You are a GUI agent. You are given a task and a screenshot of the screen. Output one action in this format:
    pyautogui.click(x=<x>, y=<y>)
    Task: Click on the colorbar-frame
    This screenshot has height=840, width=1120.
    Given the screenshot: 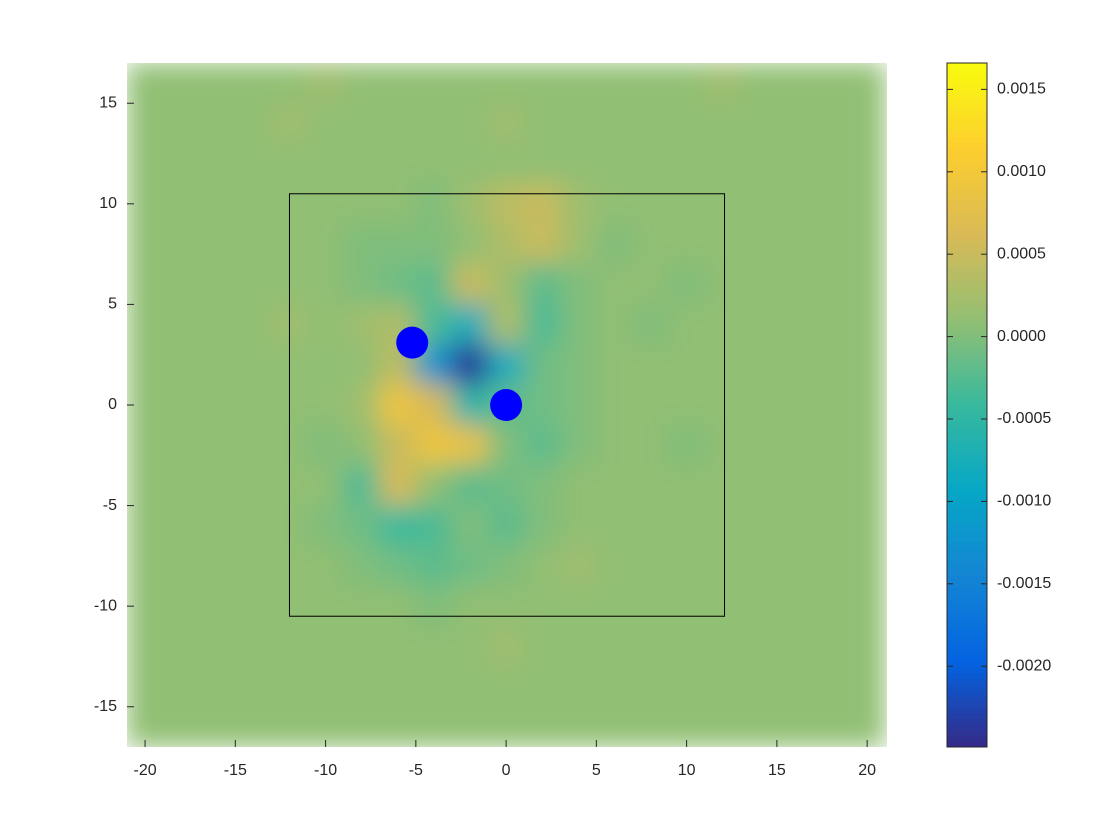 What is the action you would take?
    pyautogui.click(x=967, y=405)
    